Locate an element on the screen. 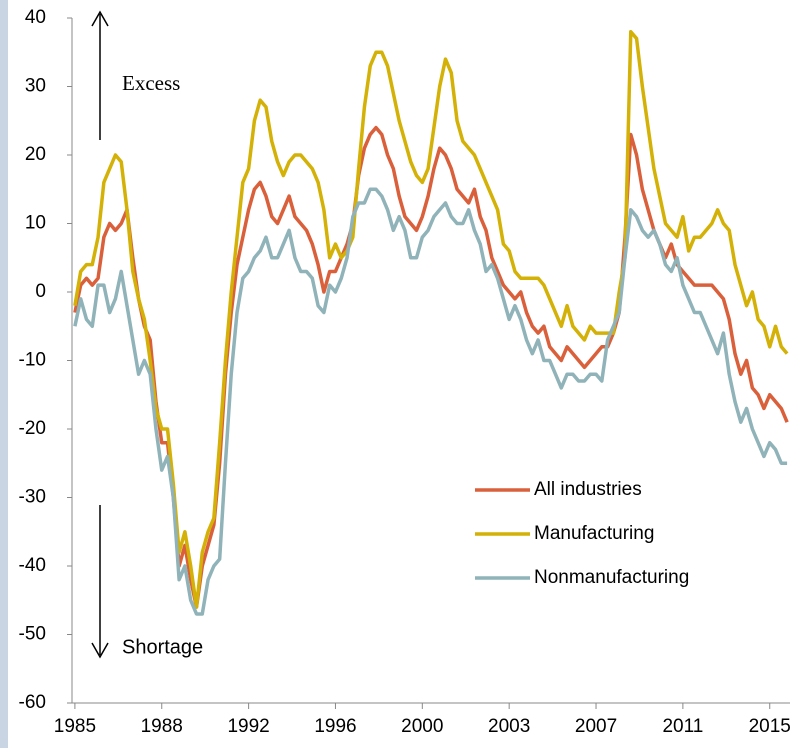  y-tick-label: 20 is located at coordinates (35, 154).